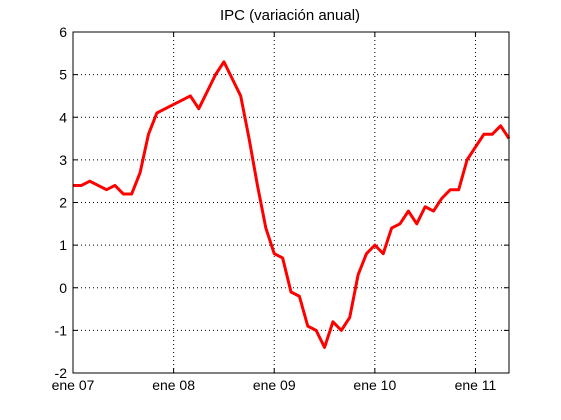 The height and width of the screenshot is (420, 561). Describe the element at coordinates (63, 160) in the screenshot. I see `y-tick-label: 3` at that location.